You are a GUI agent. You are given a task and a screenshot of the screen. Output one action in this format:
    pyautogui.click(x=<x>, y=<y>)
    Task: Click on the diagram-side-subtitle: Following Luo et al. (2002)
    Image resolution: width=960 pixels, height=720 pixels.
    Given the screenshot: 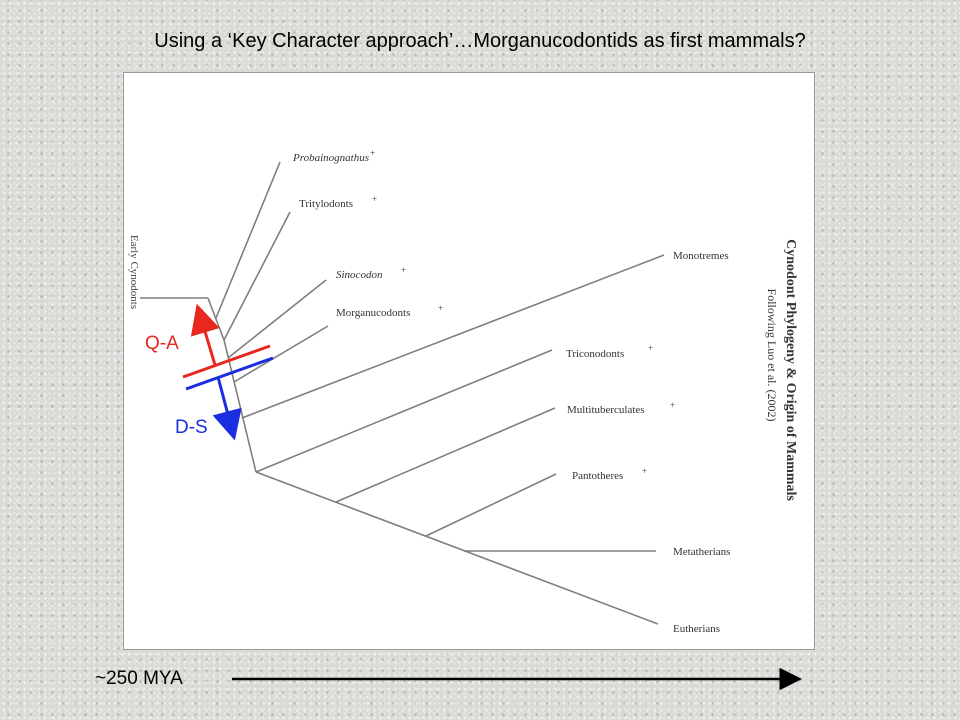 What is the action you would take?
    pyautogui.click(x=772, y=355)
    